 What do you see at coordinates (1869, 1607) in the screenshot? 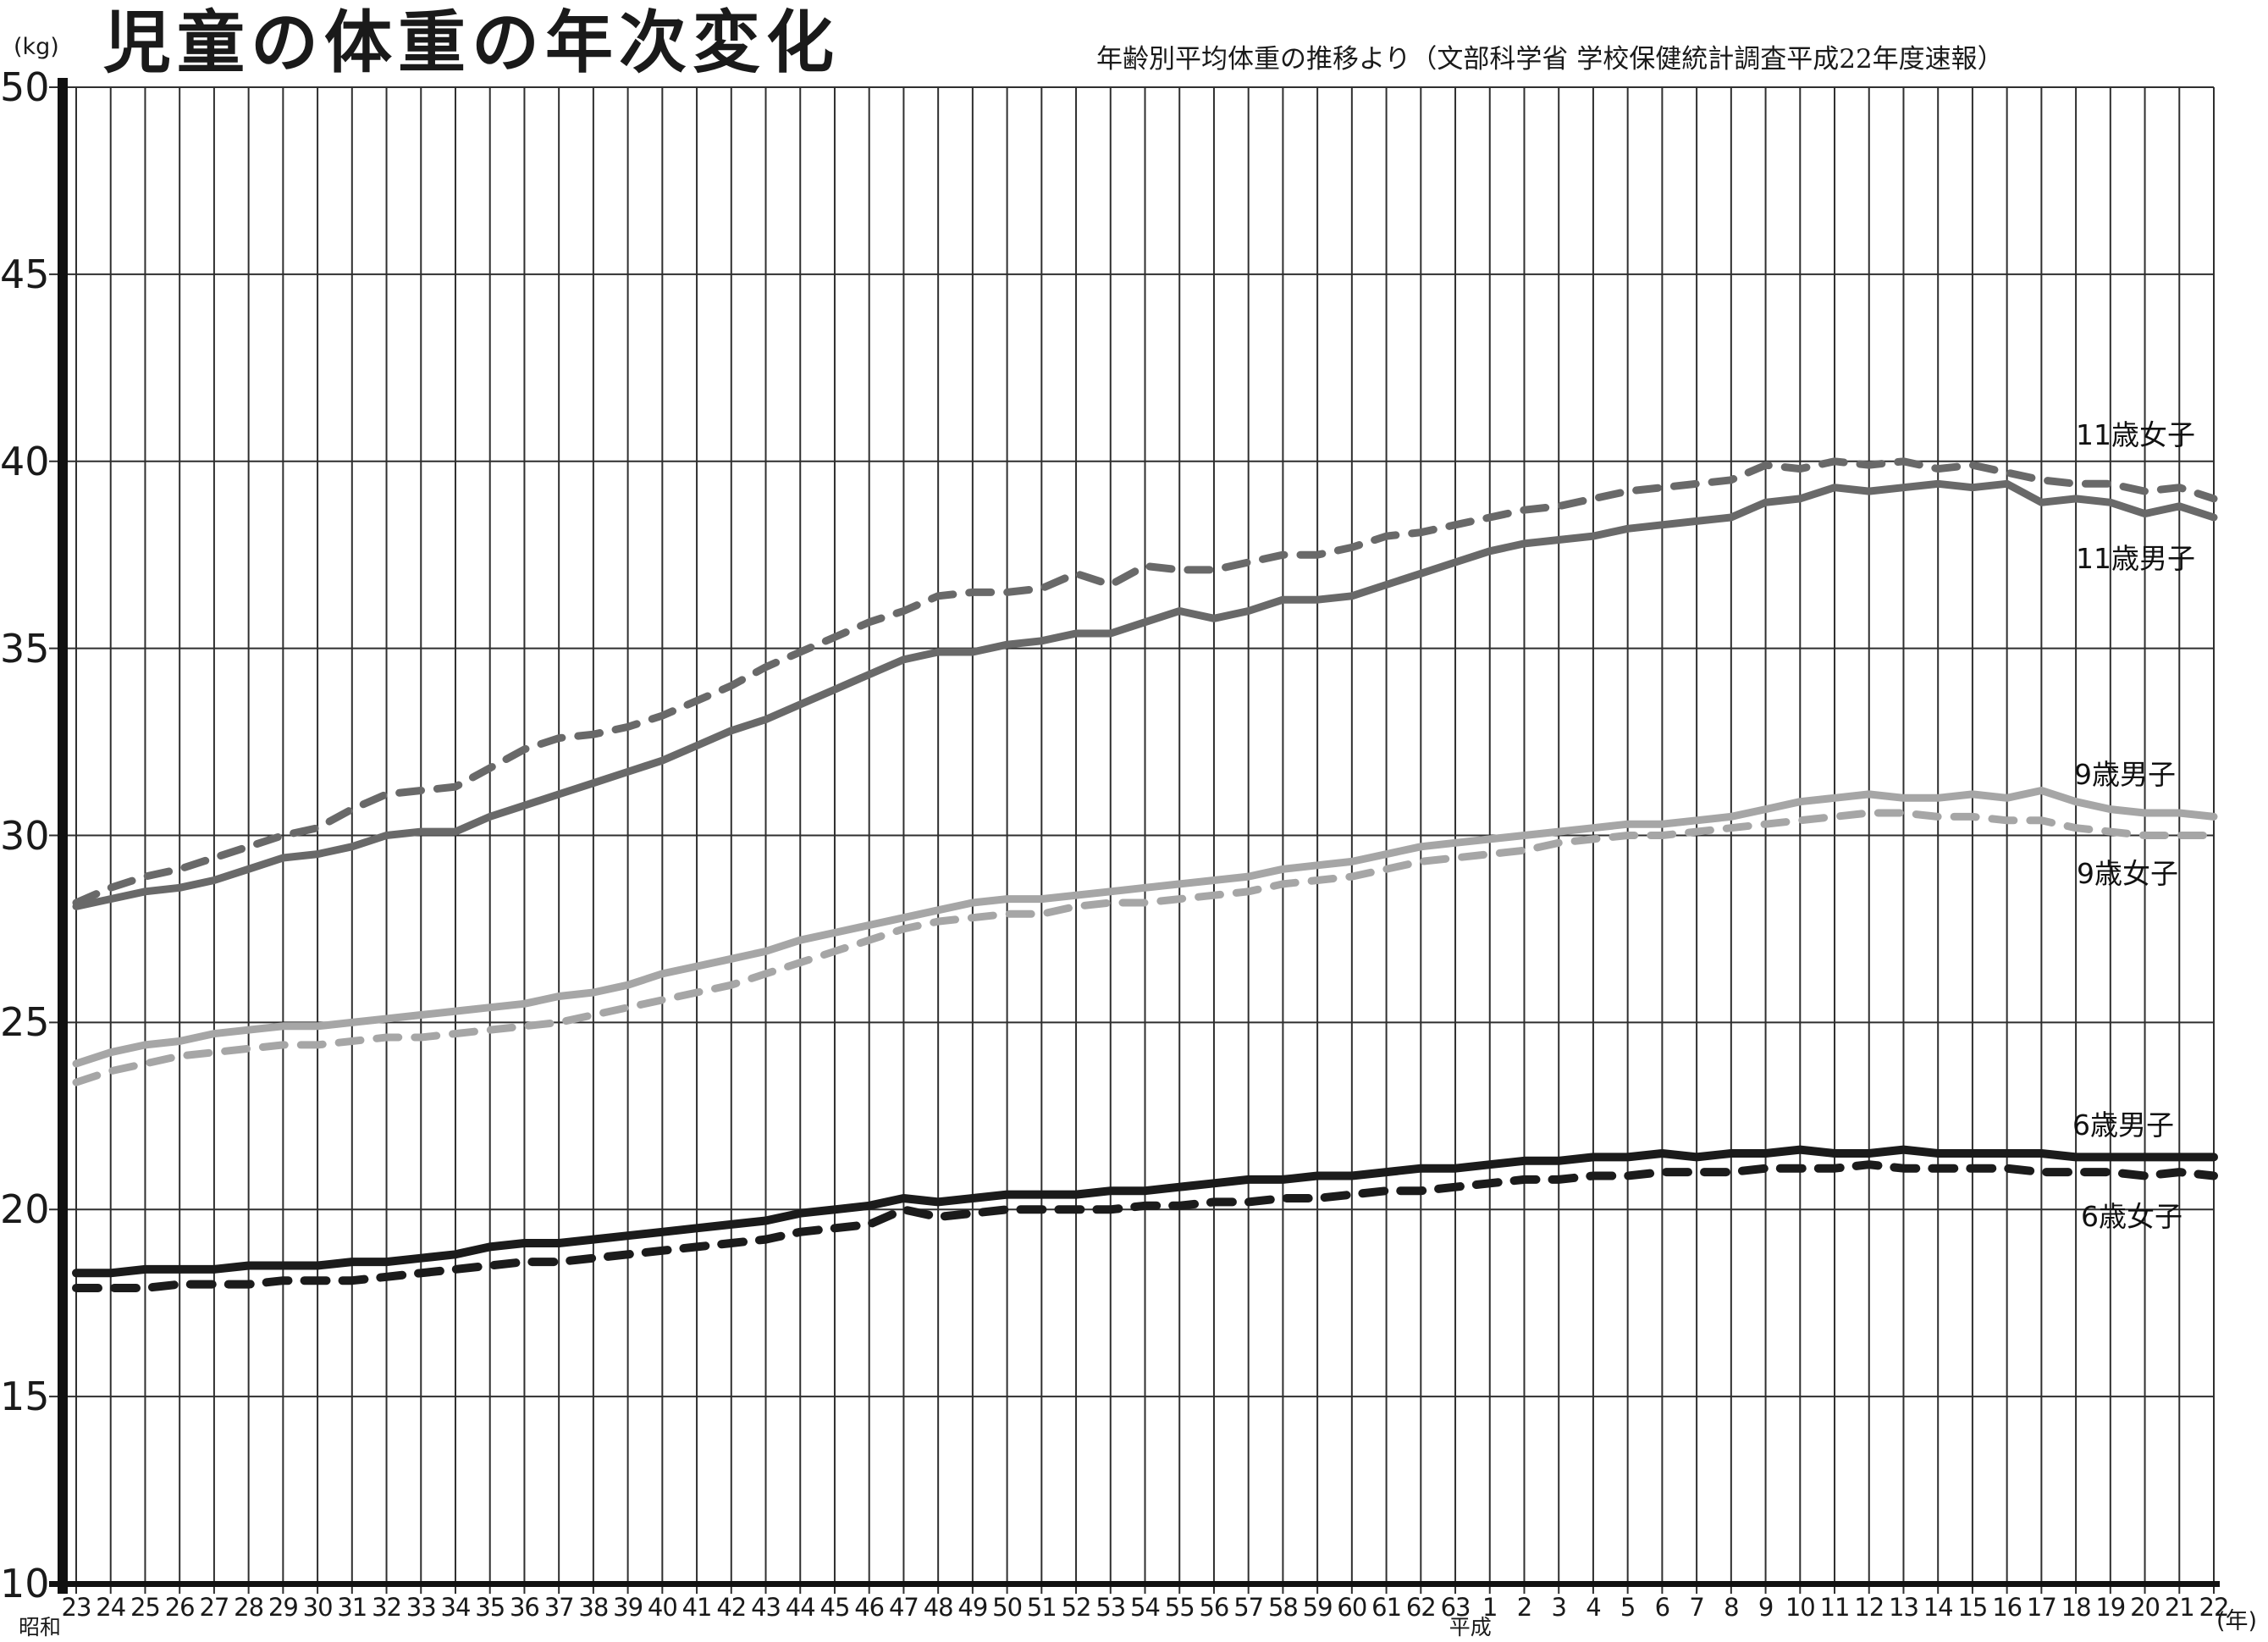
I see `x-tick-label: 12` at bounding box center [1869, 1607].